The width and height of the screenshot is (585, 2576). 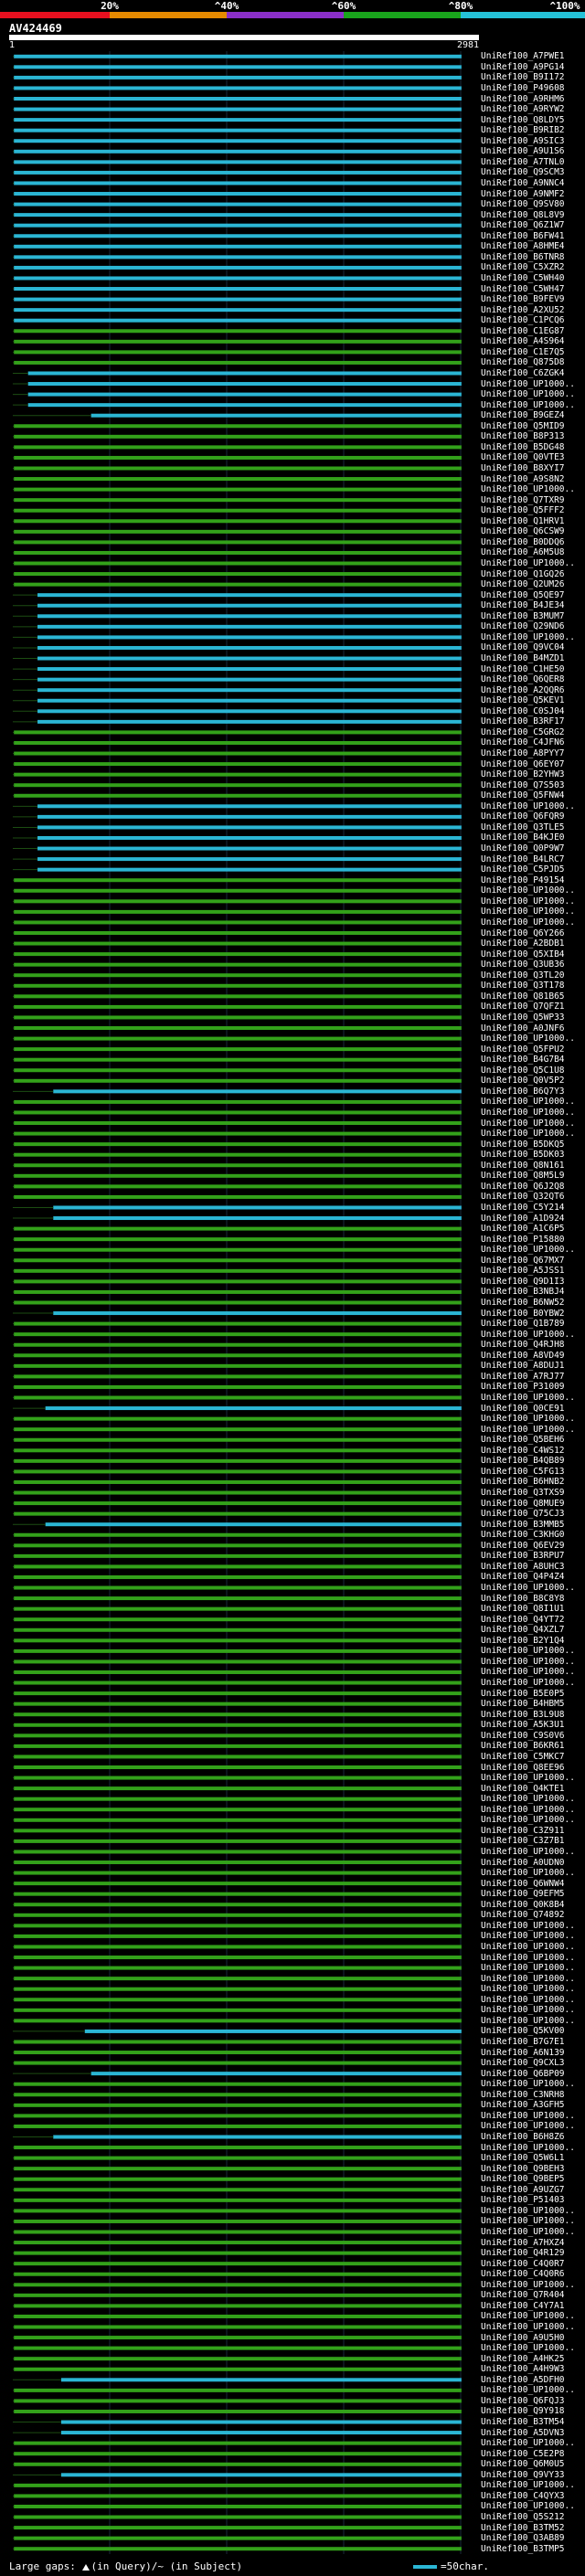 I want to click on hit-label: UniRef100_Q0K8B4, so click(x=523, y=1904).